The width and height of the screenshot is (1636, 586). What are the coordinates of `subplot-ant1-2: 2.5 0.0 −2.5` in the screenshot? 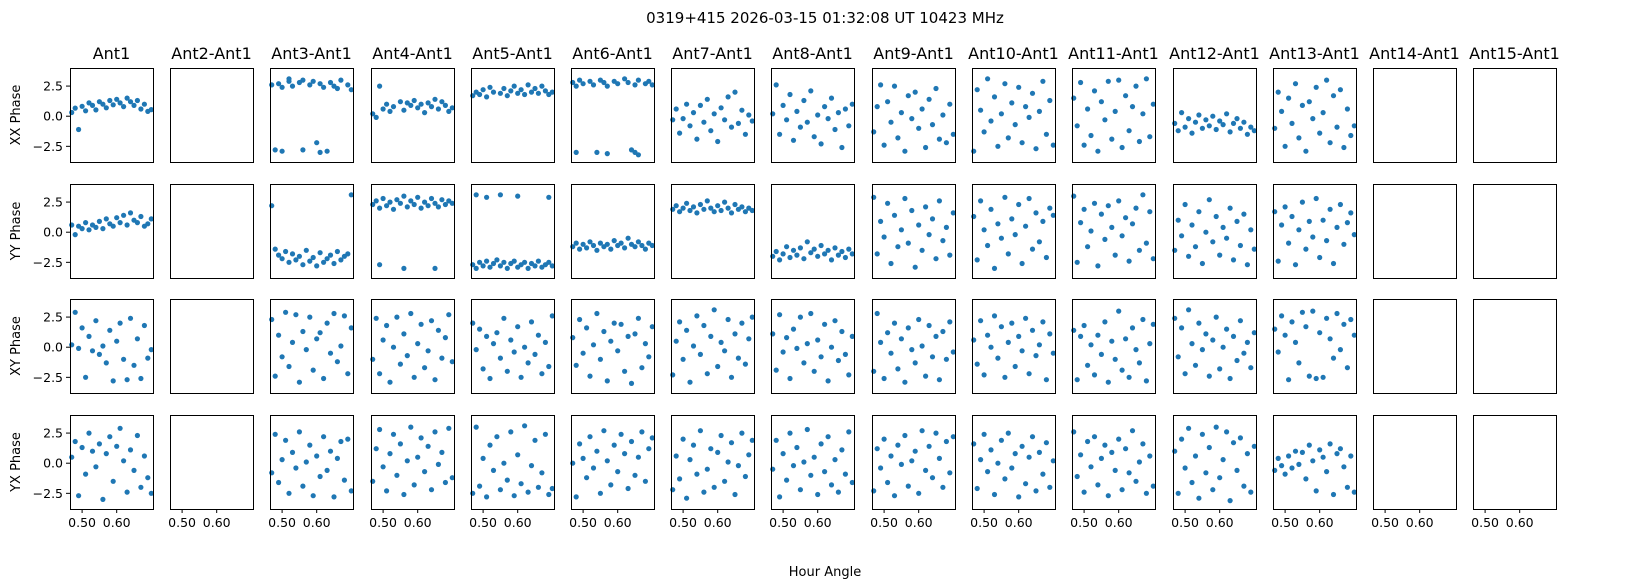 It's located at (93, 346).